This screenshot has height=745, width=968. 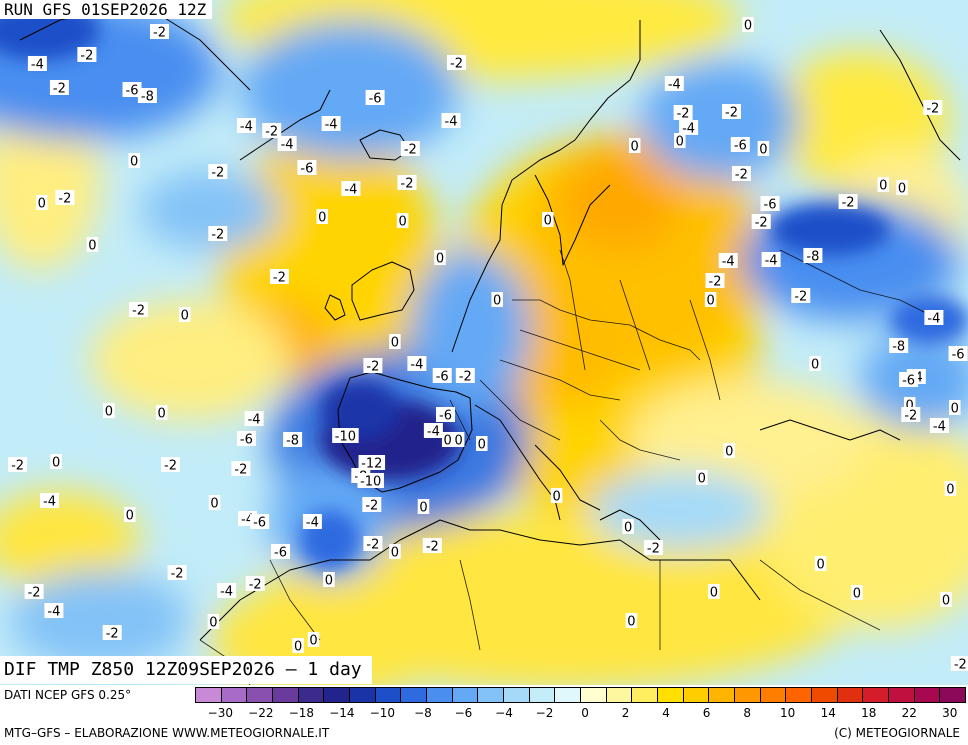 I want to click on legend-color-bar, so click(x=581, y=695).